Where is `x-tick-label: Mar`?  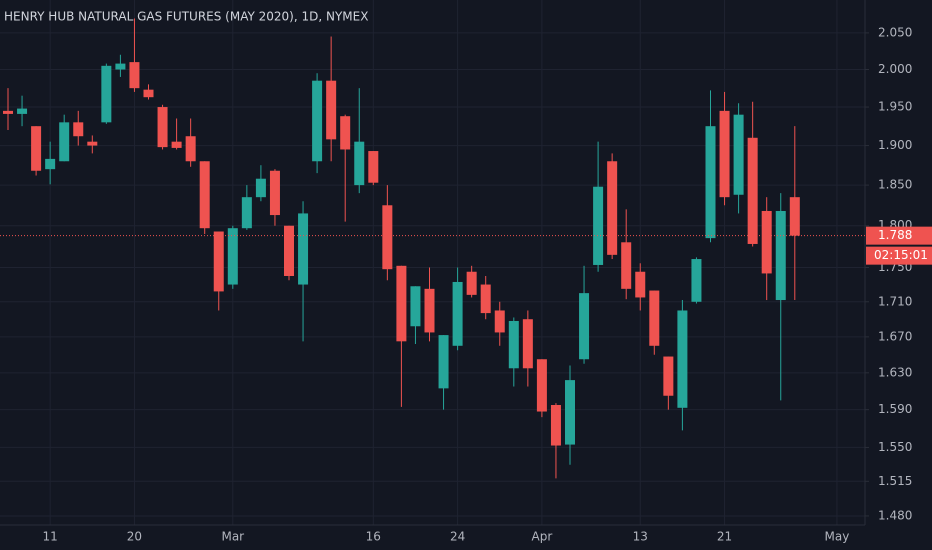
x-tick-label: Mar is located at coordinates (232, 537).